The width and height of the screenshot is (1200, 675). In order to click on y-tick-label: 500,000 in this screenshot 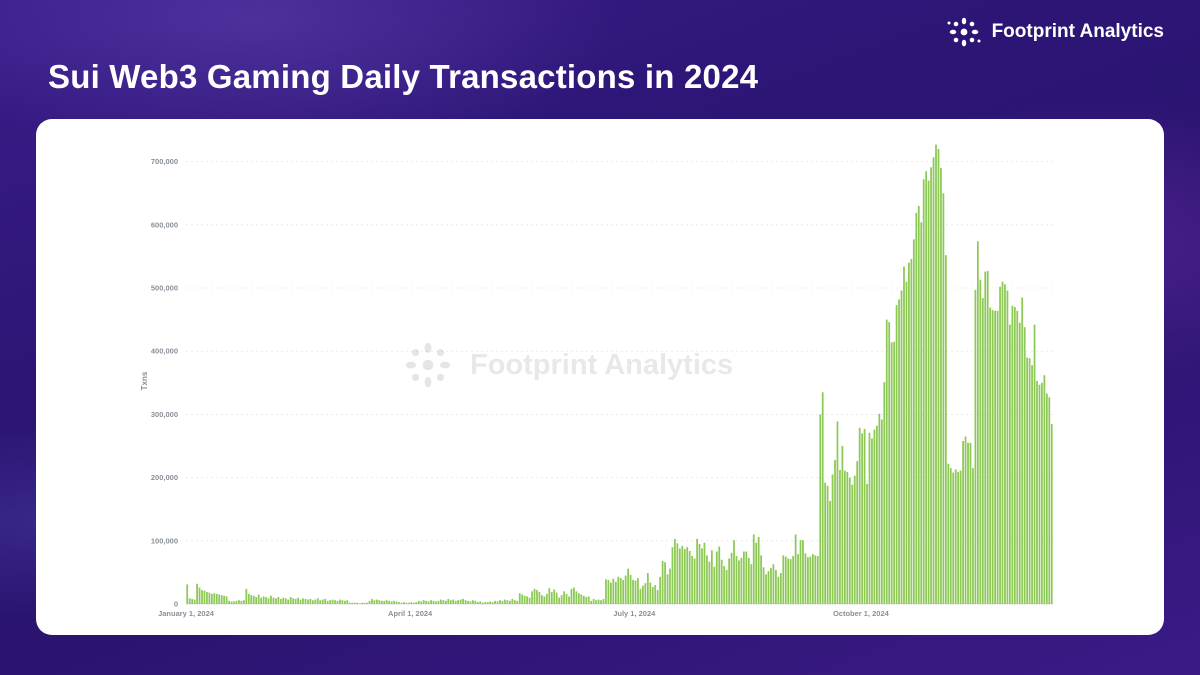, I will do `click(164, 288)`.